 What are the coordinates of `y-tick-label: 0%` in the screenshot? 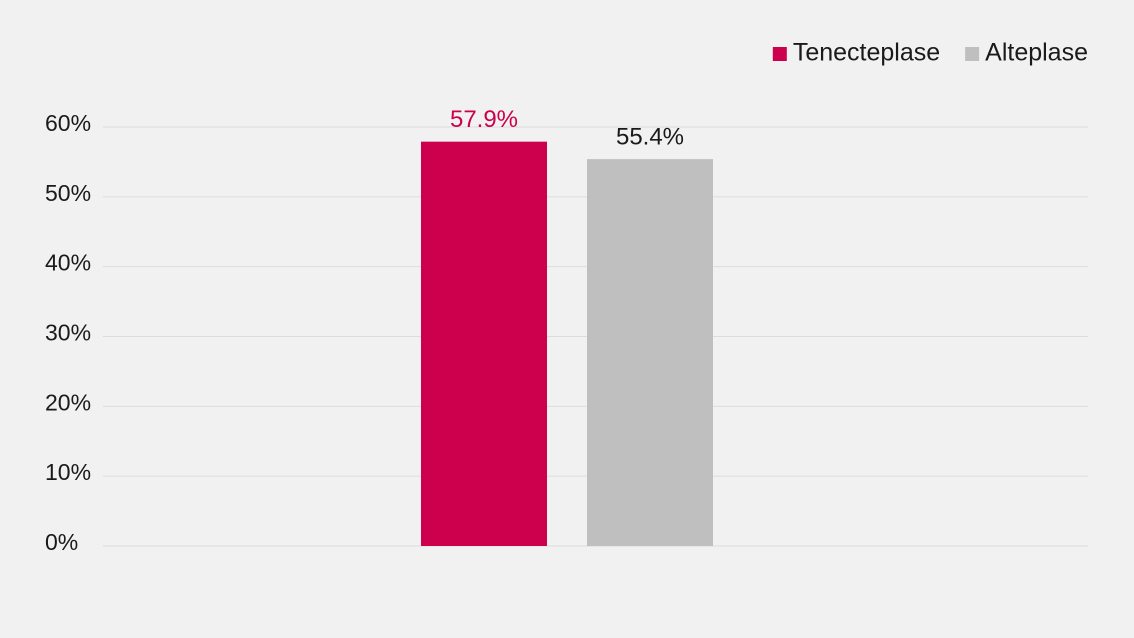 It's located at (61, 542).